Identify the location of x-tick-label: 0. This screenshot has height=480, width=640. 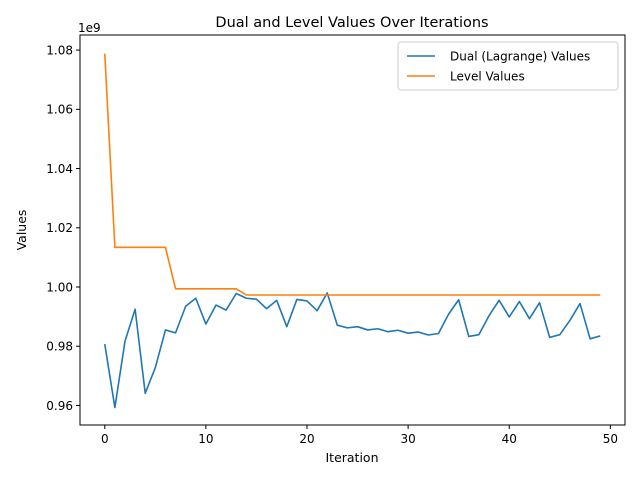
(105, 439).